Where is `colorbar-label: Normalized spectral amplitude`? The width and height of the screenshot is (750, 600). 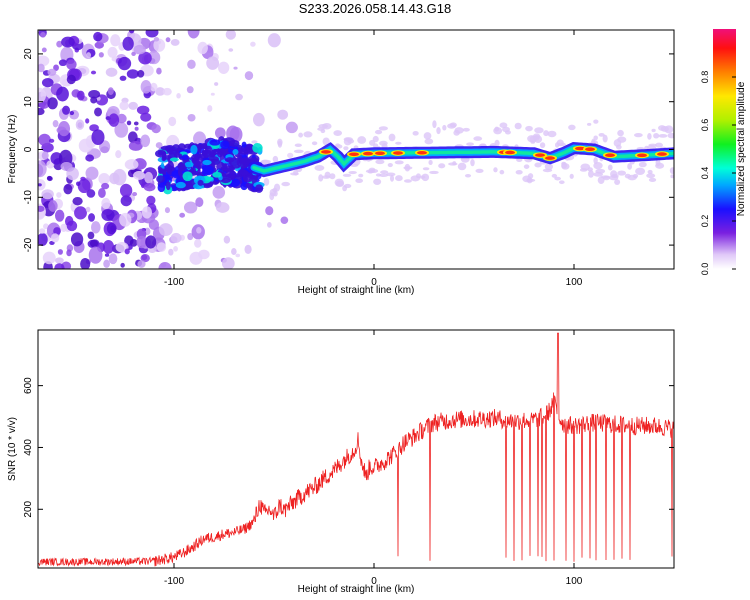 colorbar-label: Normalized spectral amplitude is located at coordinates (741, 148).